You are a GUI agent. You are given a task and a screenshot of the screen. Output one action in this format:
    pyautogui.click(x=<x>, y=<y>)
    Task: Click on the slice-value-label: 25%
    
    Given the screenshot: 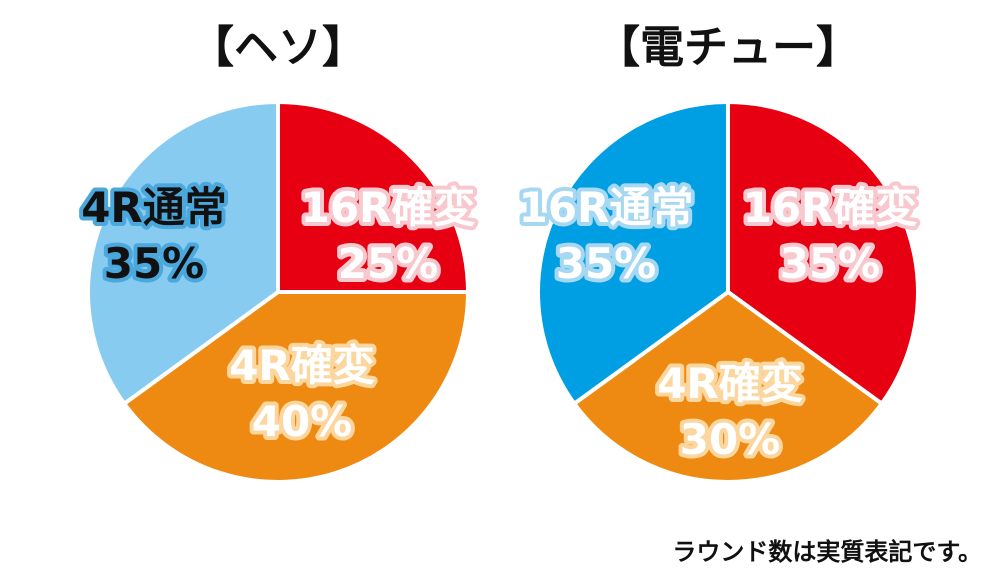 What is the action you would take?
    pyautogui.click(x=388, y=263)
    